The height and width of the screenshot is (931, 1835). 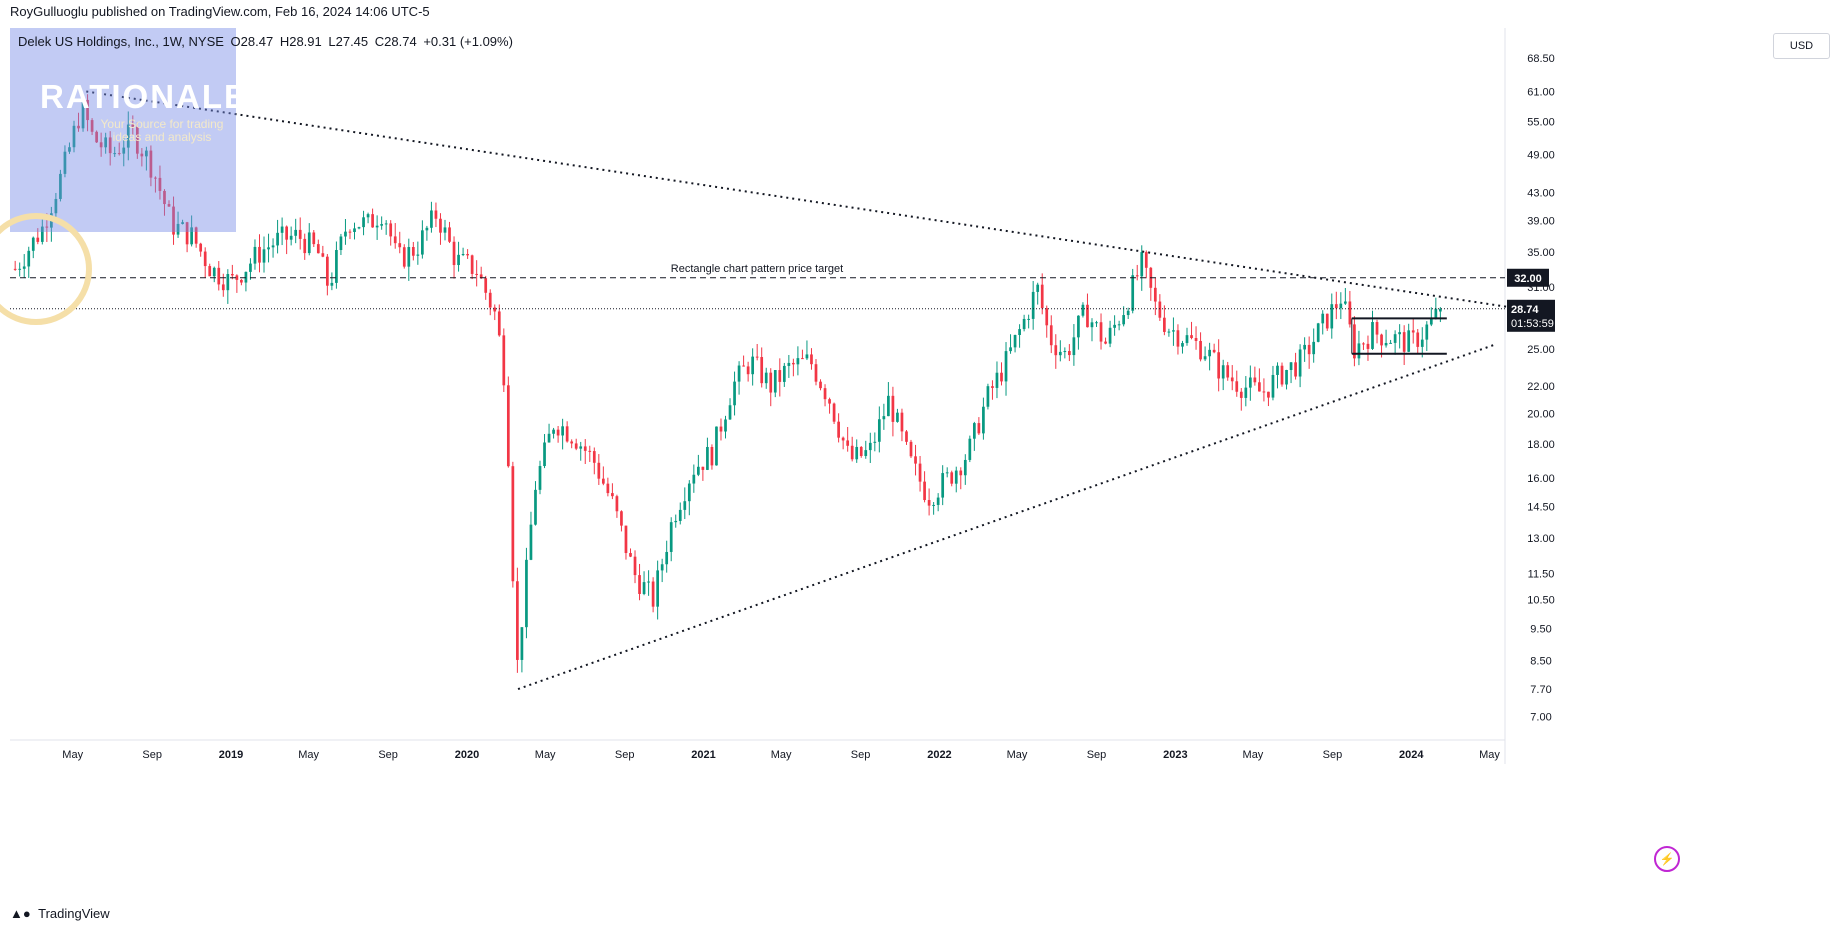 I want to click on current-price-badge, so click(x=1531, y=315).